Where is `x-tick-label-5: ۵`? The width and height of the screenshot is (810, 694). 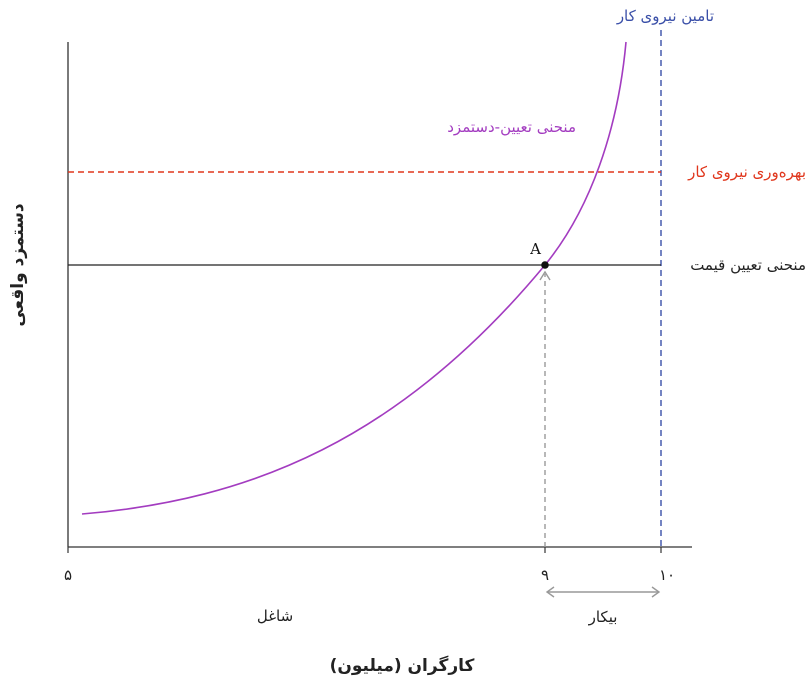
x-tick-label-5: ۵ is located at coordinates (68, 575).